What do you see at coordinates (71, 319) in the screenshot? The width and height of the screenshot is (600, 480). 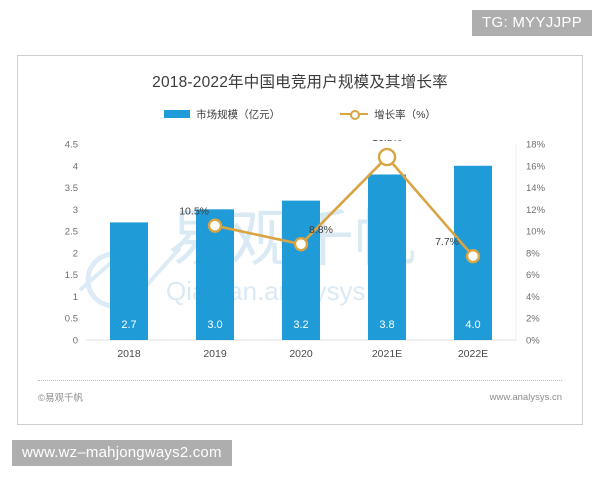 I see `y-left-tick: 0.5` at bounding box center [71, 319].